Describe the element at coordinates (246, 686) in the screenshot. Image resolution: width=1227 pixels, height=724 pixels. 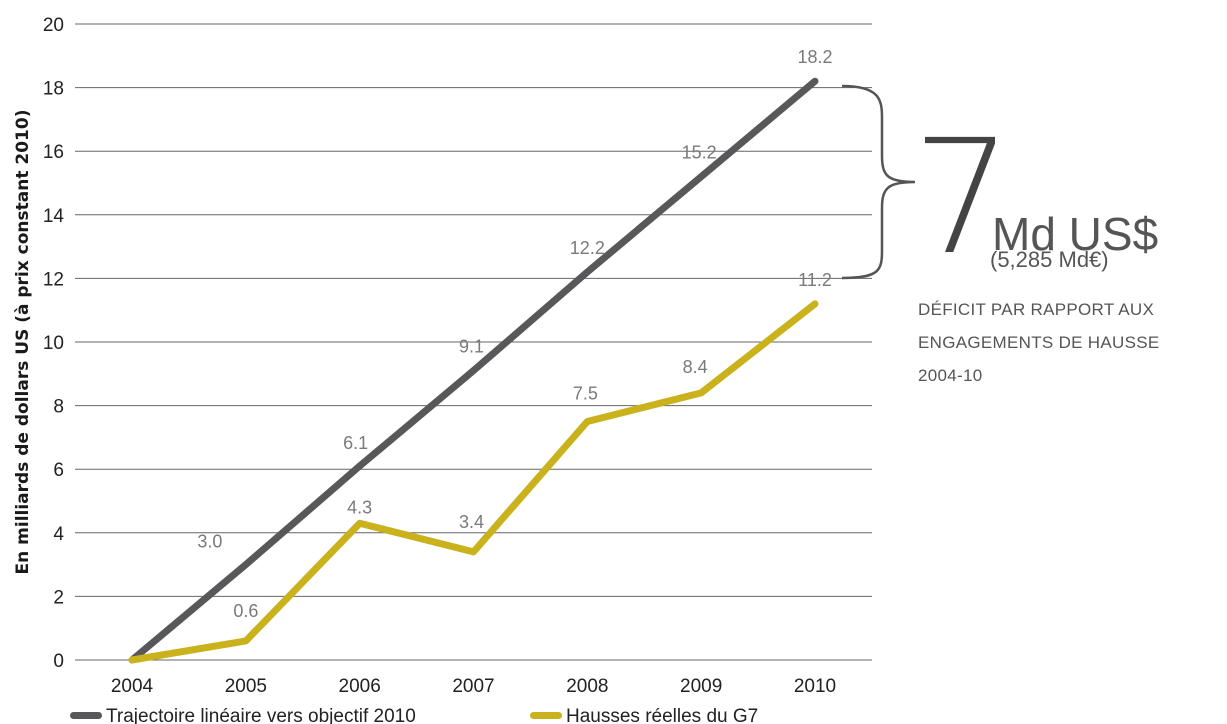
I see `x-tick-label: 2005` at that location.